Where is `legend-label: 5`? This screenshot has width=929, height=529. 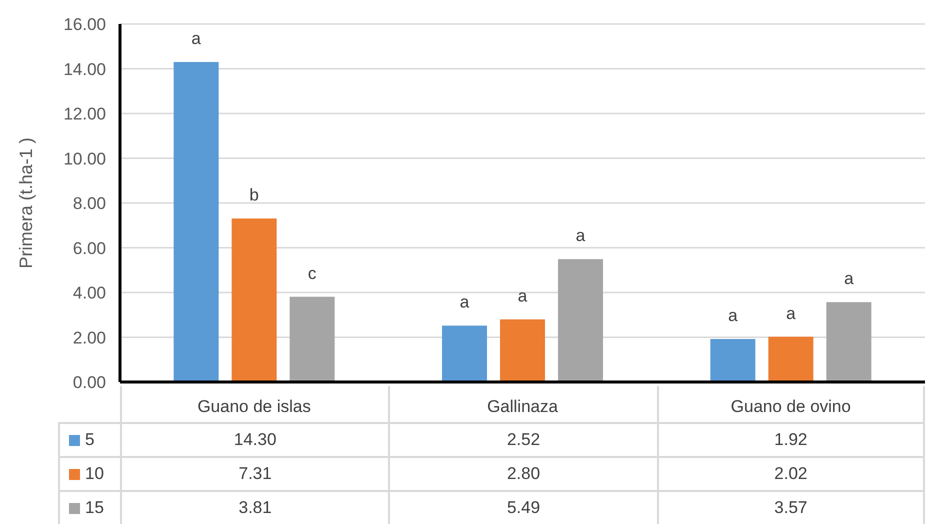
legend-label: 5 is located at coordinates (89, 440).